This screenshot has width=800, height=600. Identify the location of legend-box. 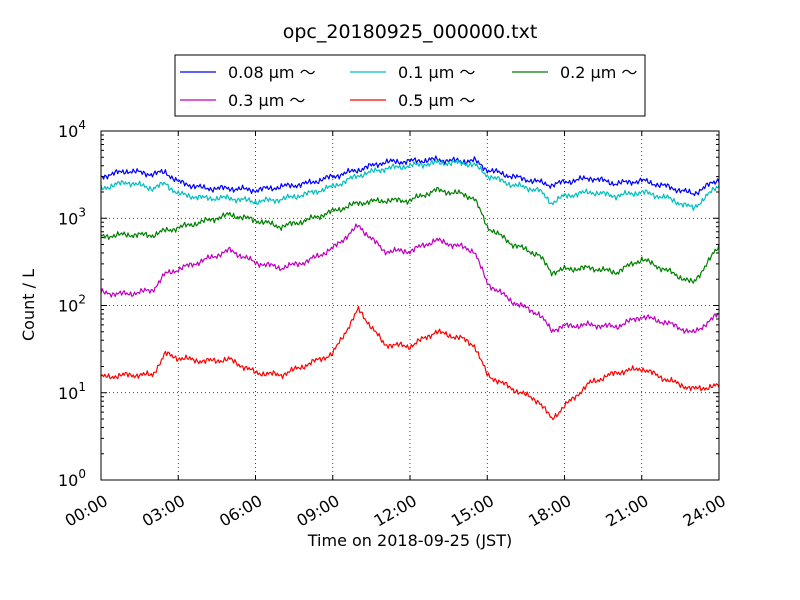
(410, 85).